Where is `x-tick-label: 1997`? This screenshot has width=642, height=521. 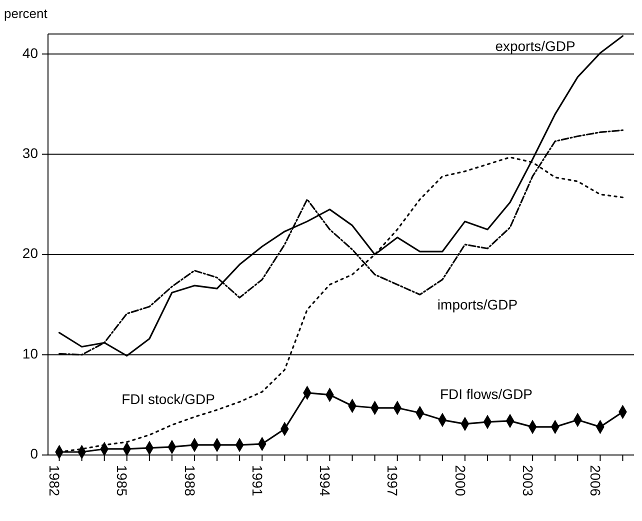 x-tick-label: 1997 is located at coordinates (392, 480).